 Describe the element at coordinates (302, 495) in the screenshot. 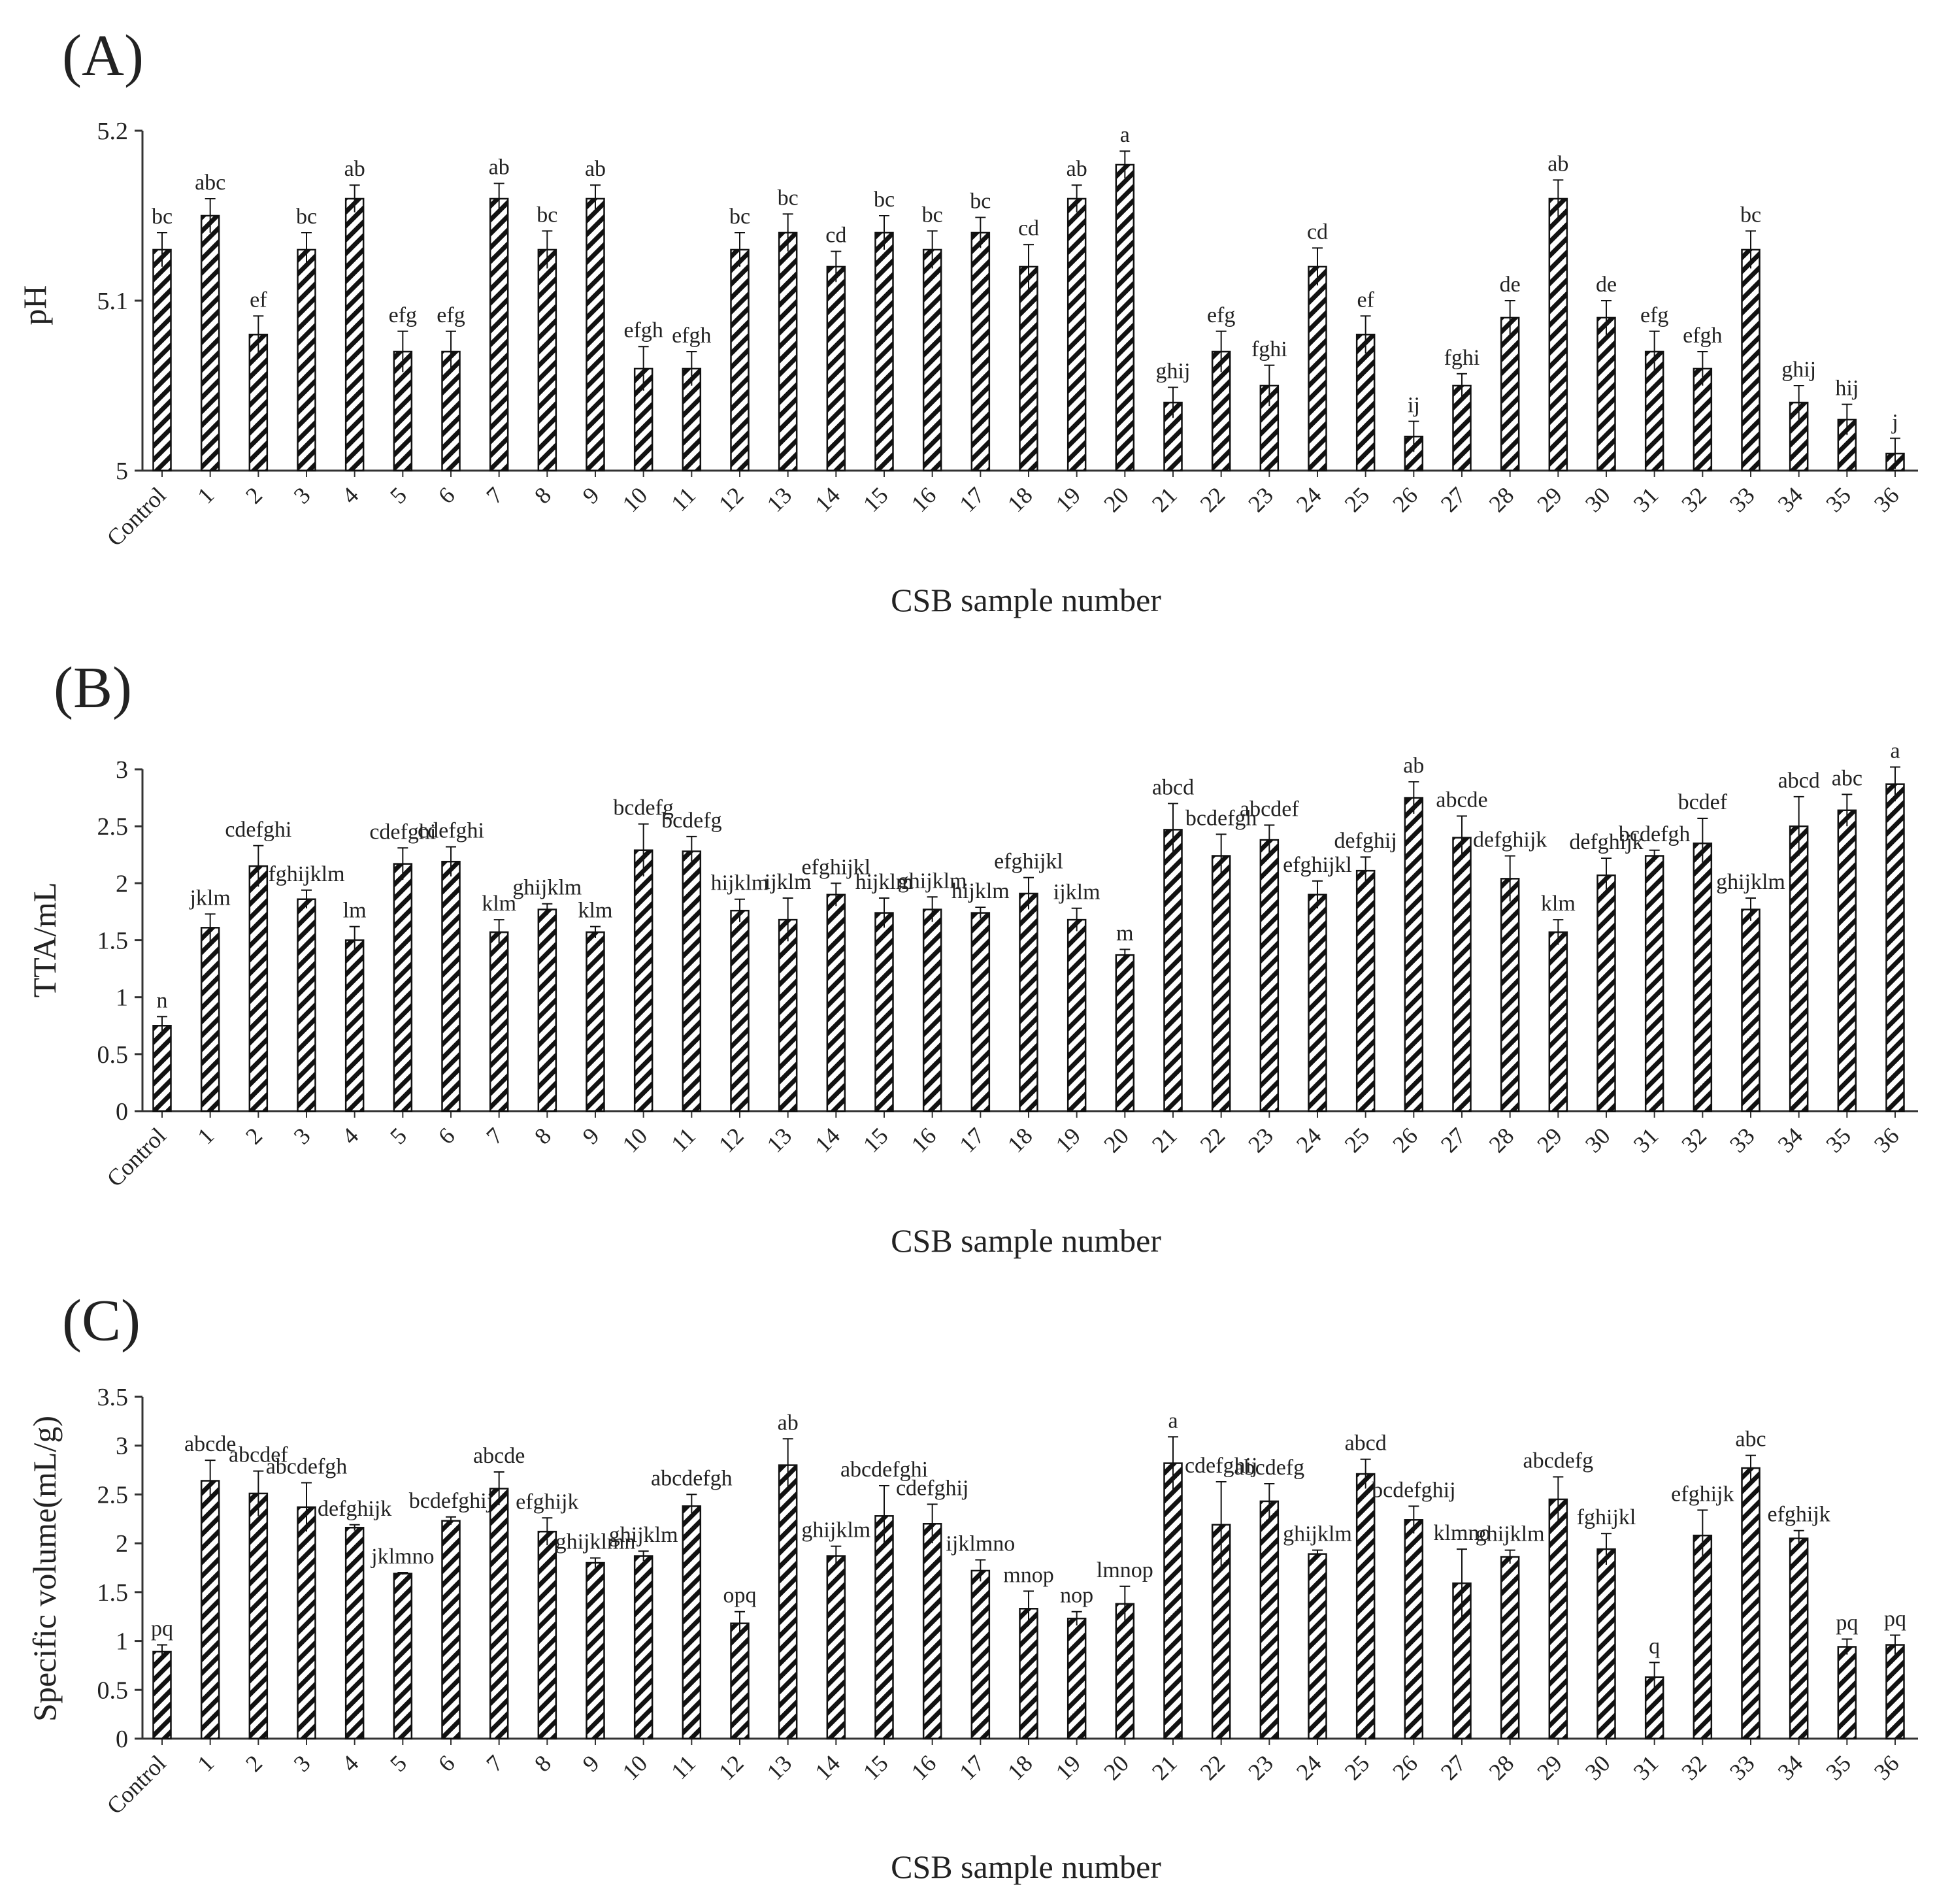

I see `panel-a-x-tick-label: 3` at that location.